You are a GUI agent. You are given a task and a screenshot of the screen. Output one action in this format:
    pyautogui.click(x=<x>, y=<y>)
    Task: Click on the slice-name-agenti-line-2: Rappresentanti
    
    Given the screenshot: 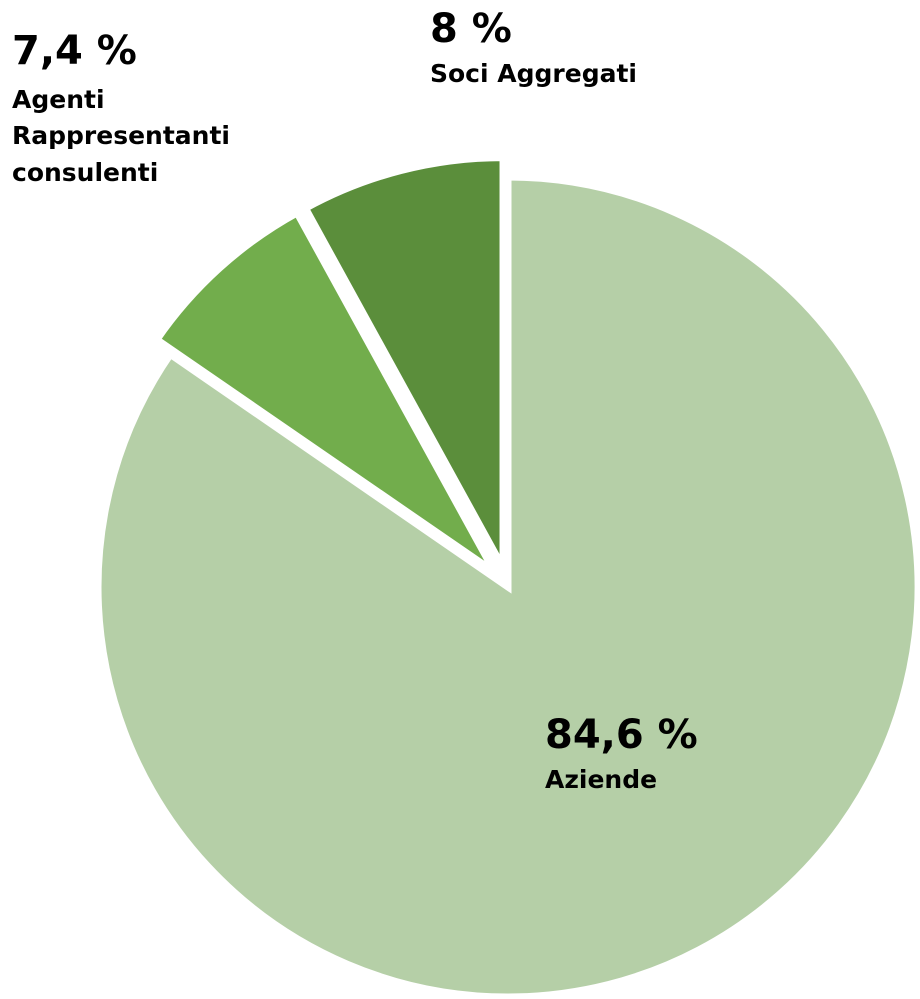 What is the action you would take?
    pyautogui.click(x=121, y=136)
    